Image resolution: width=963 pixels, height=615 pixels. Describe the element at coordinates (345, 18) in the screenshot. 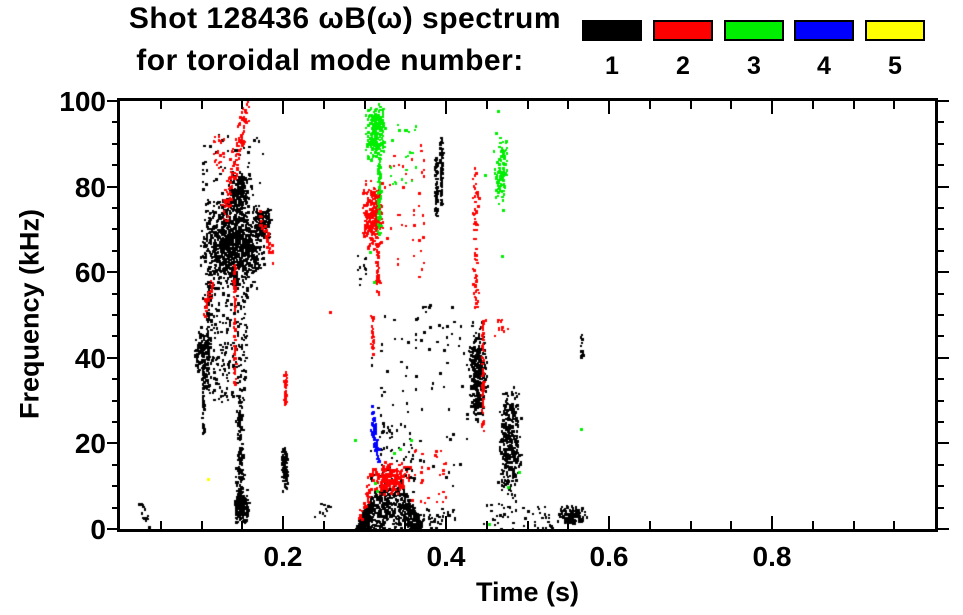

I see `chart-title: Shot 128436 ωB(ω) spectrum` at that location.